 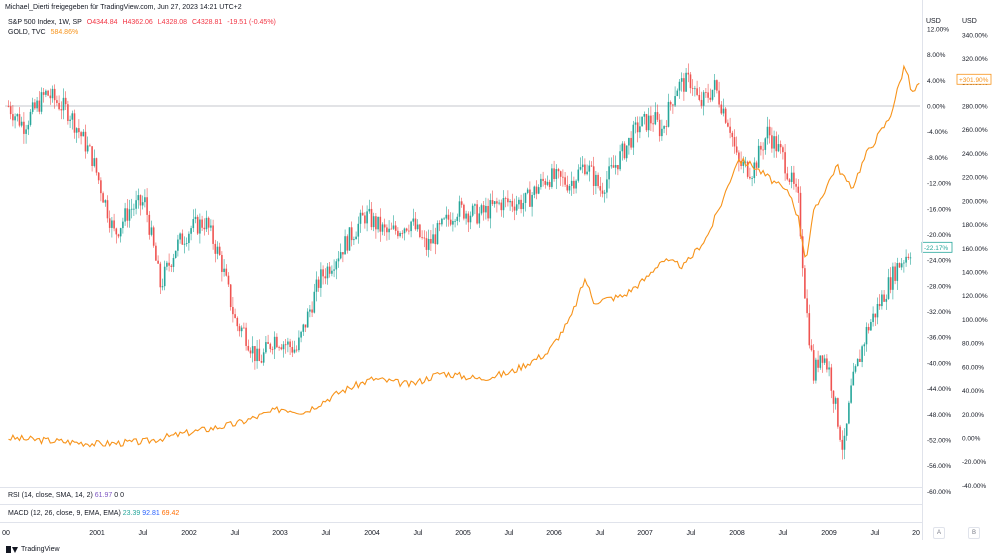 What do you see at coordinates (937, 132) in the screenshot?
I see `left-axis-tick-label: -4.00%` at bounding box center [937, 132].